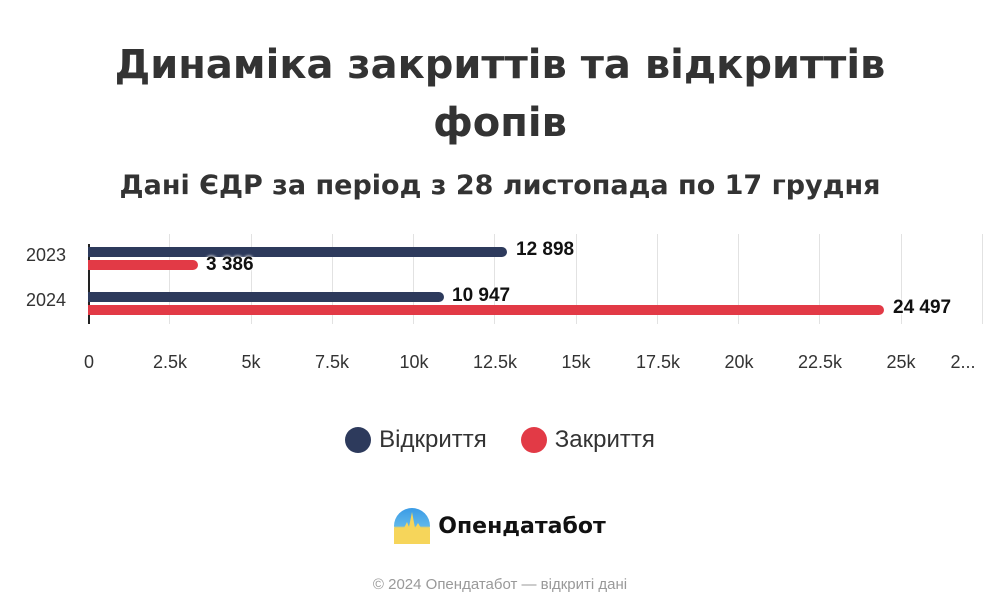  What do you see at coordinates (230, 264) in the screenshot?
I see `data-label: 3 386` at bounding box center [230, 264].